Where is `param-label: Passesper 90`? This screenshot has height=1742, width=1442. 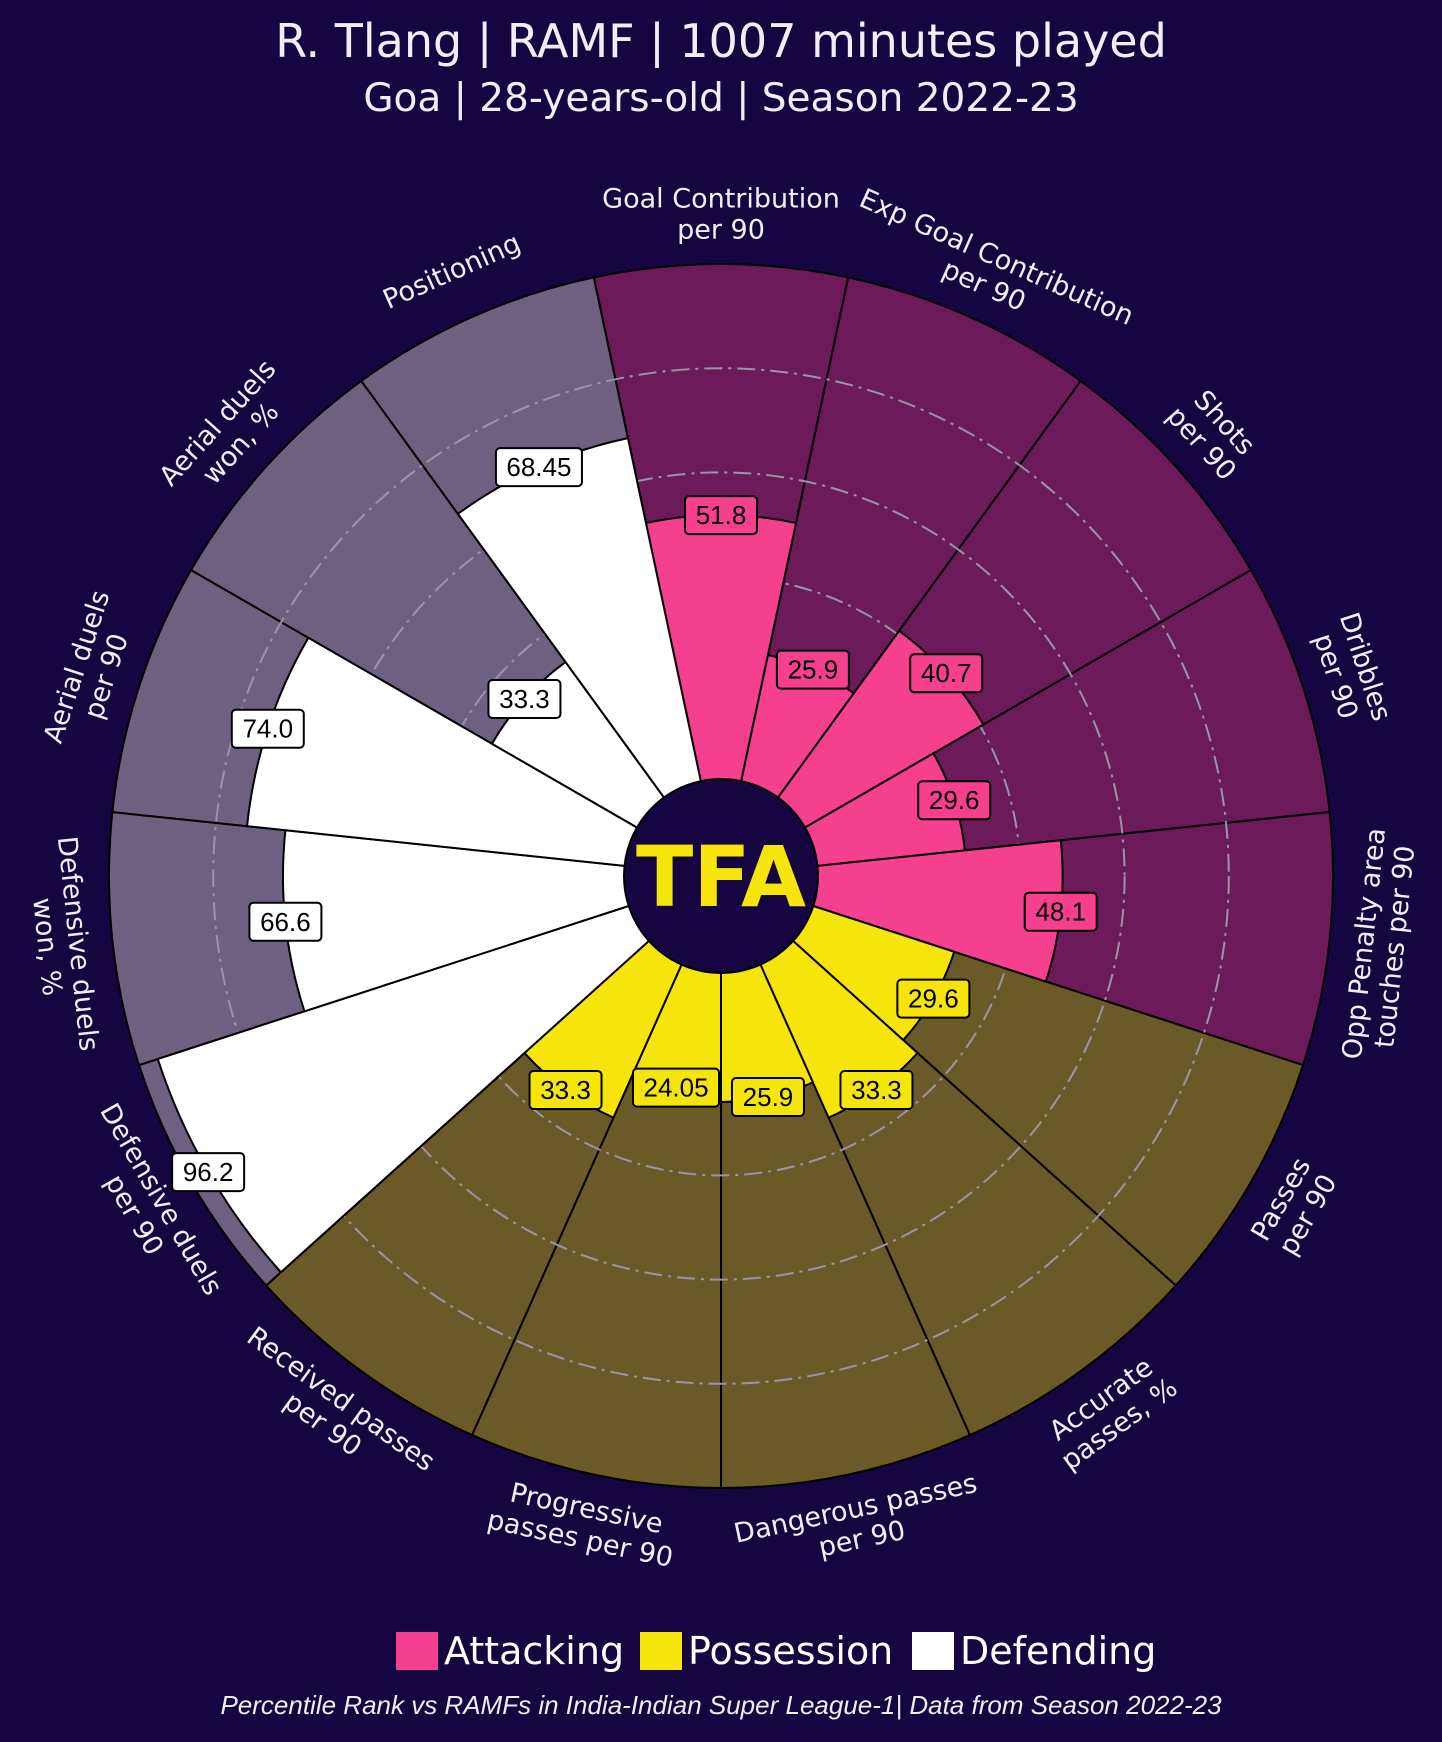 param-label: Passesper 90 is located at coordinates (1294, 1207).